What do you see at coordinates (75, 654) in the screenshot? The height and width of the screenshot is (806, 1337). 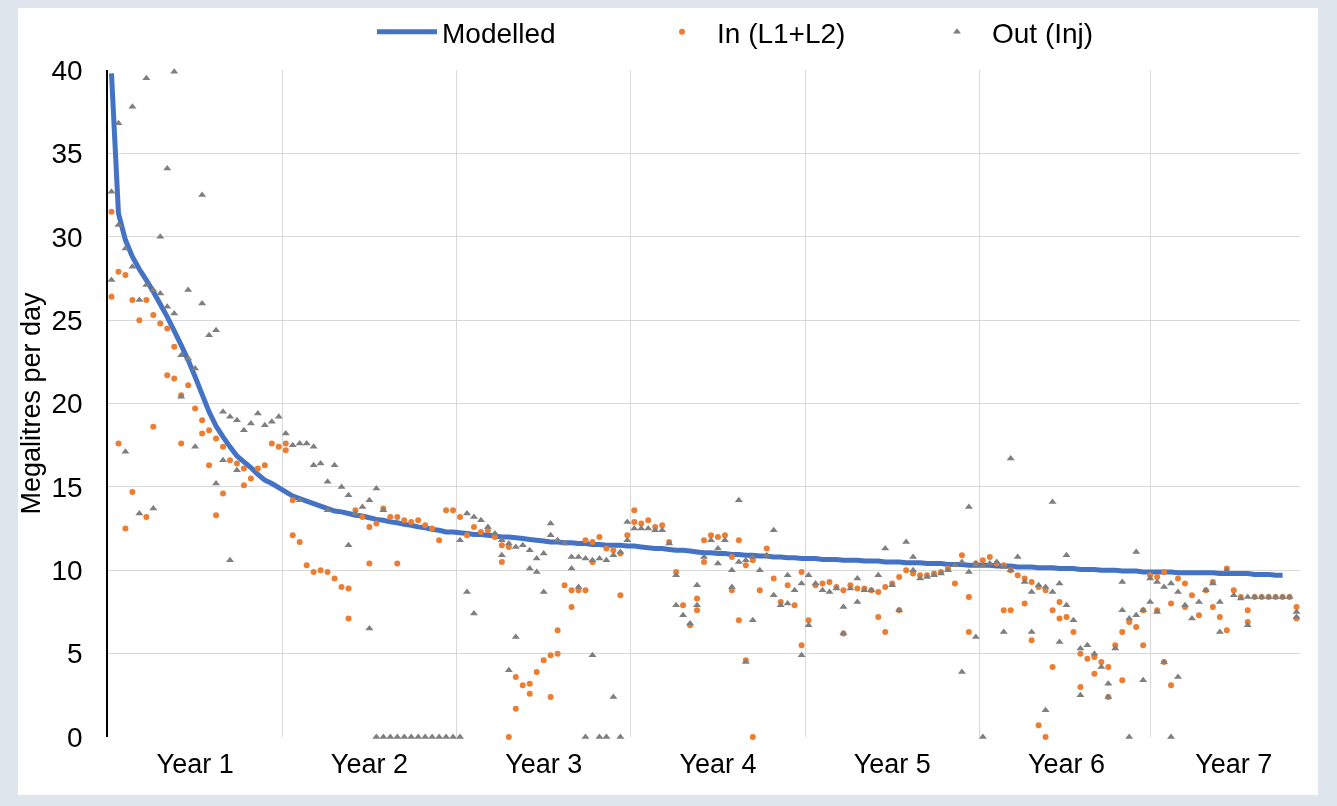 I see `y-tick-label: 5` at bounding box center [75, 654].